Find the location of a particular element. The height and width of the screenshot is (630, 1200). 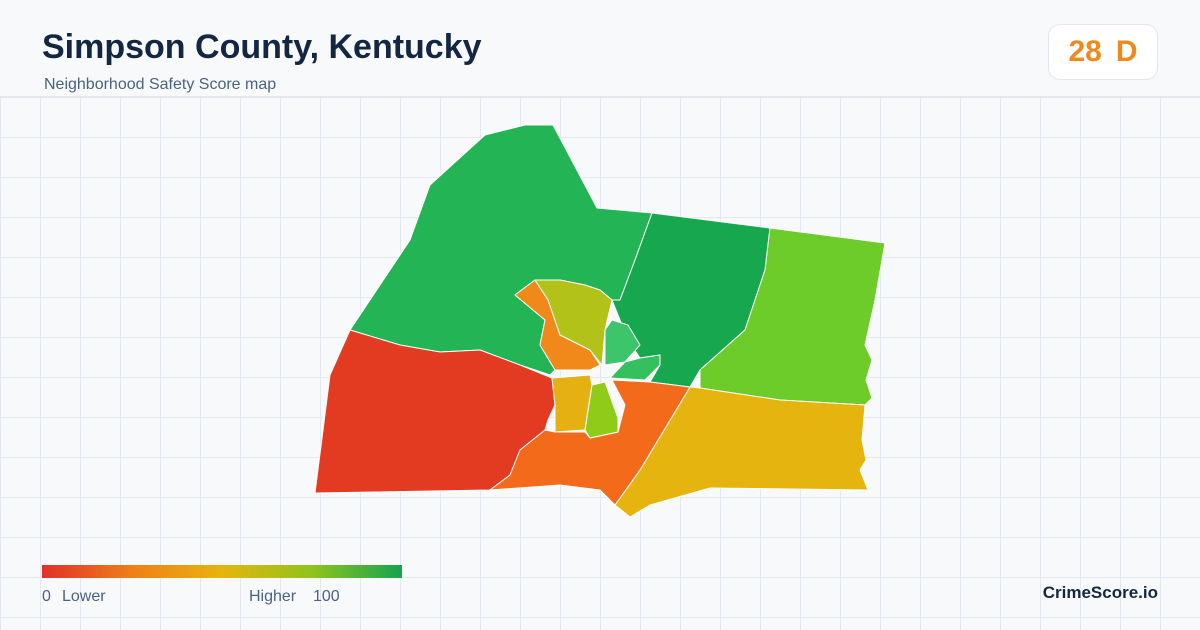

score-grade: D is located at coordinates (1126, 51).